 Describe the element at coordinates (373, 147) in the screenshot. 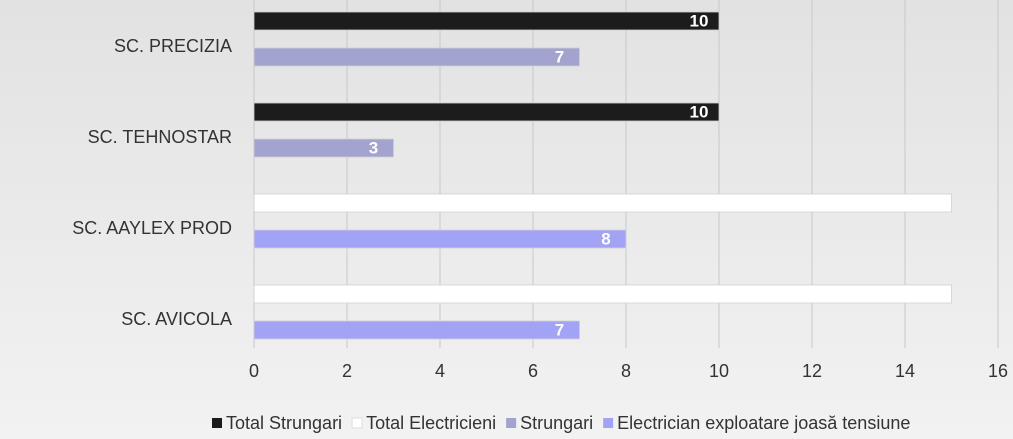

I see `value-label: 3` at that location.